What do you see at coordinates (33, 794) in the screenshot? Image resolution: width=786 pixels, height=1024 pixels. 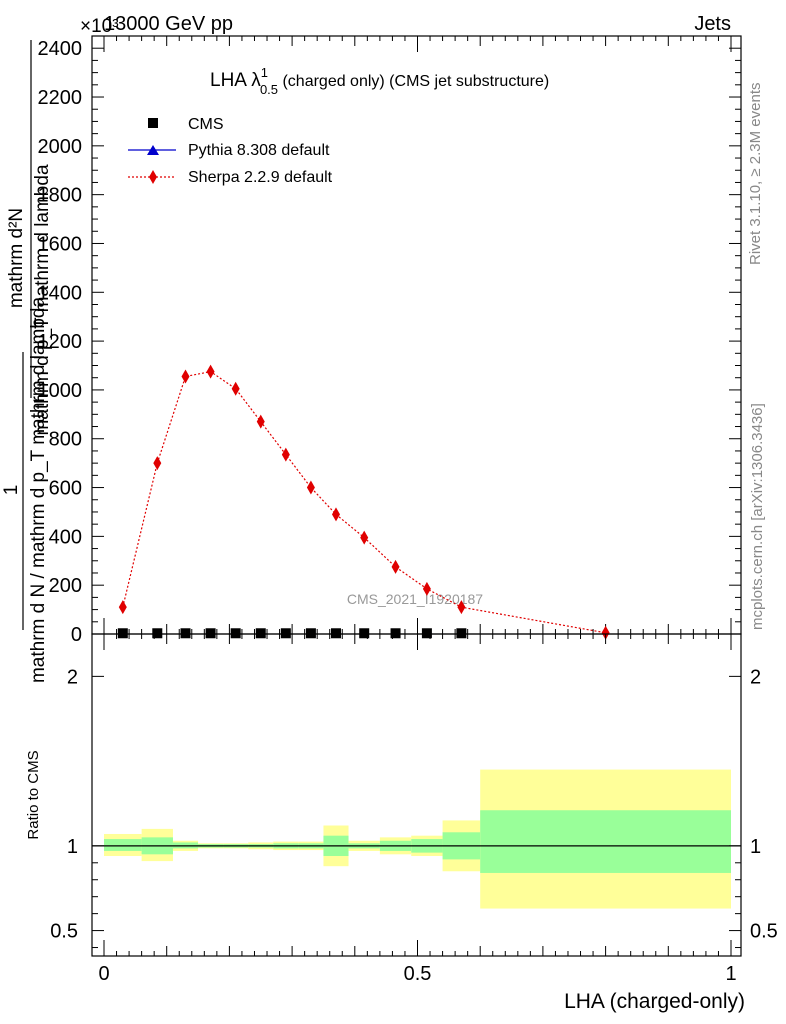 I see `ratio-y-axis-label: Ratio to CMS` at bounding box center [33, 794].